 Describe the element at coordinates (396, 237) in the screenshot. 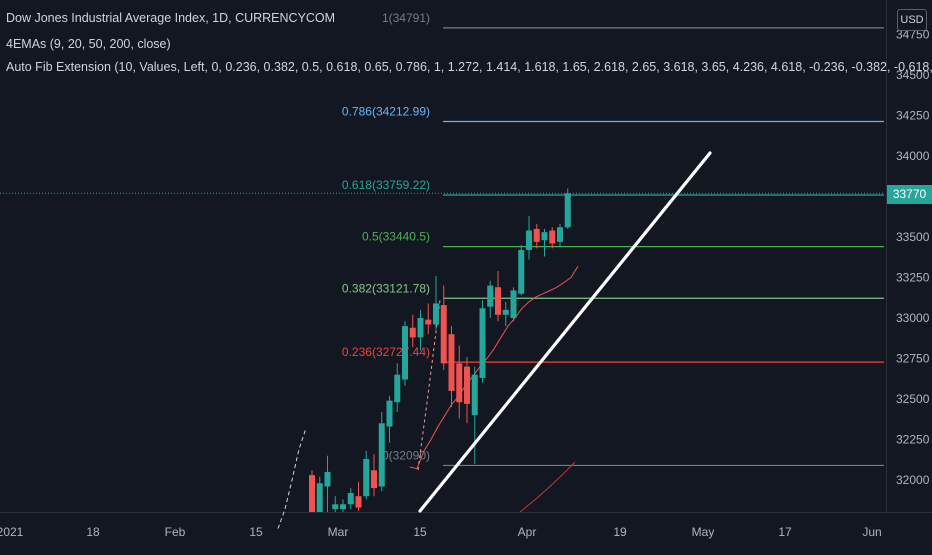

I see `fib-level-label: 0.5(33440.5)` at that location.